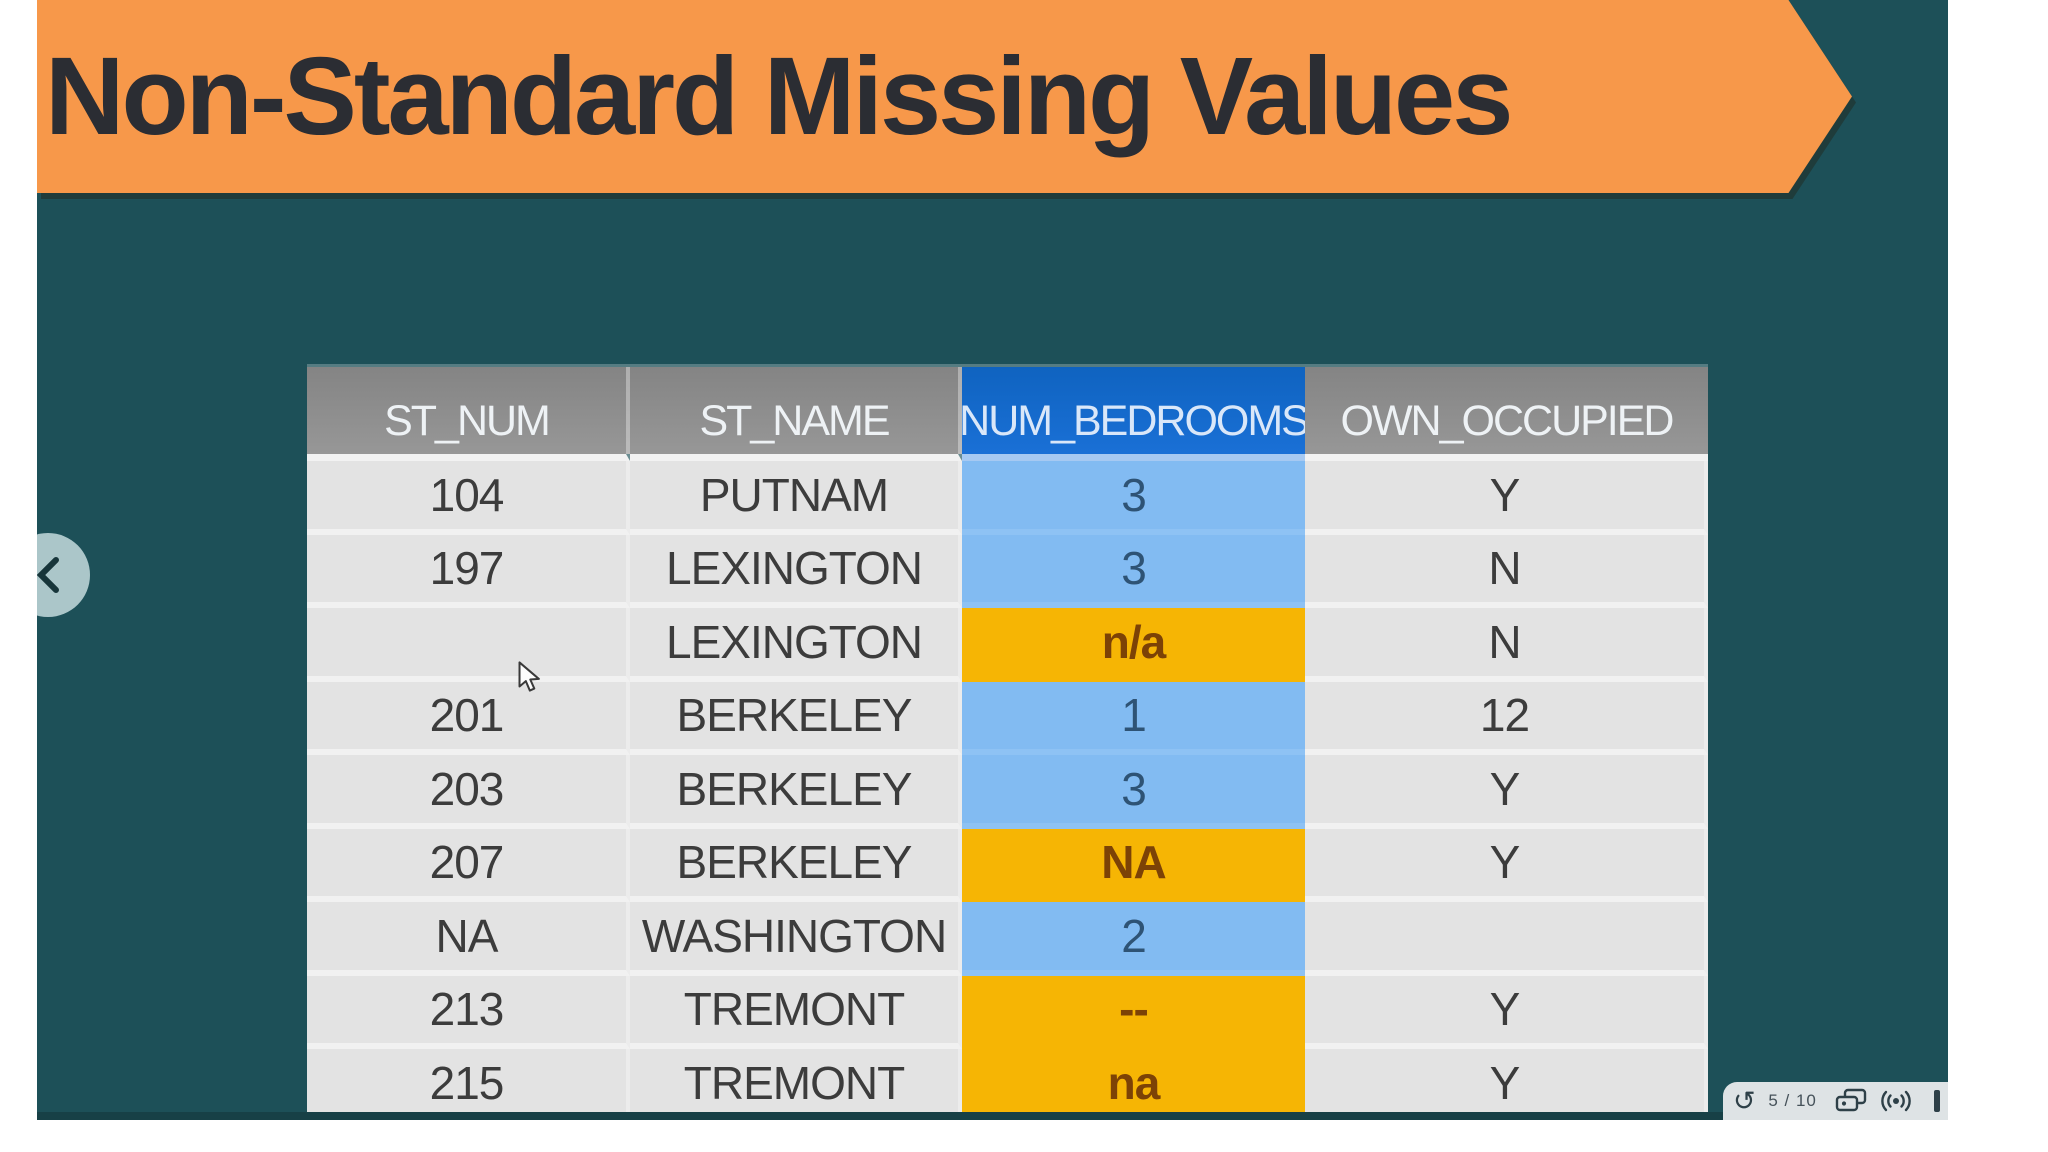 This screenshot has height=1152, width=2048. I want to click on table-row: 213 TREMONT -- Y, so click(1007, 1012).